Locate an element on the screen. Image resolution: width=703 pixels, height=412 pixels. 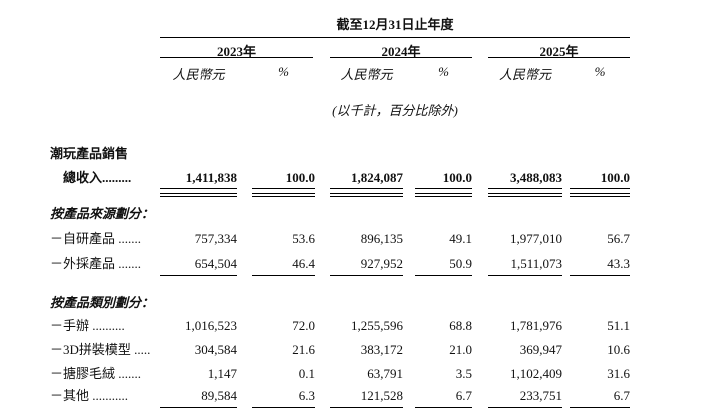
row-label: 按產品來源劃分： is located at coordinates (102, 213).